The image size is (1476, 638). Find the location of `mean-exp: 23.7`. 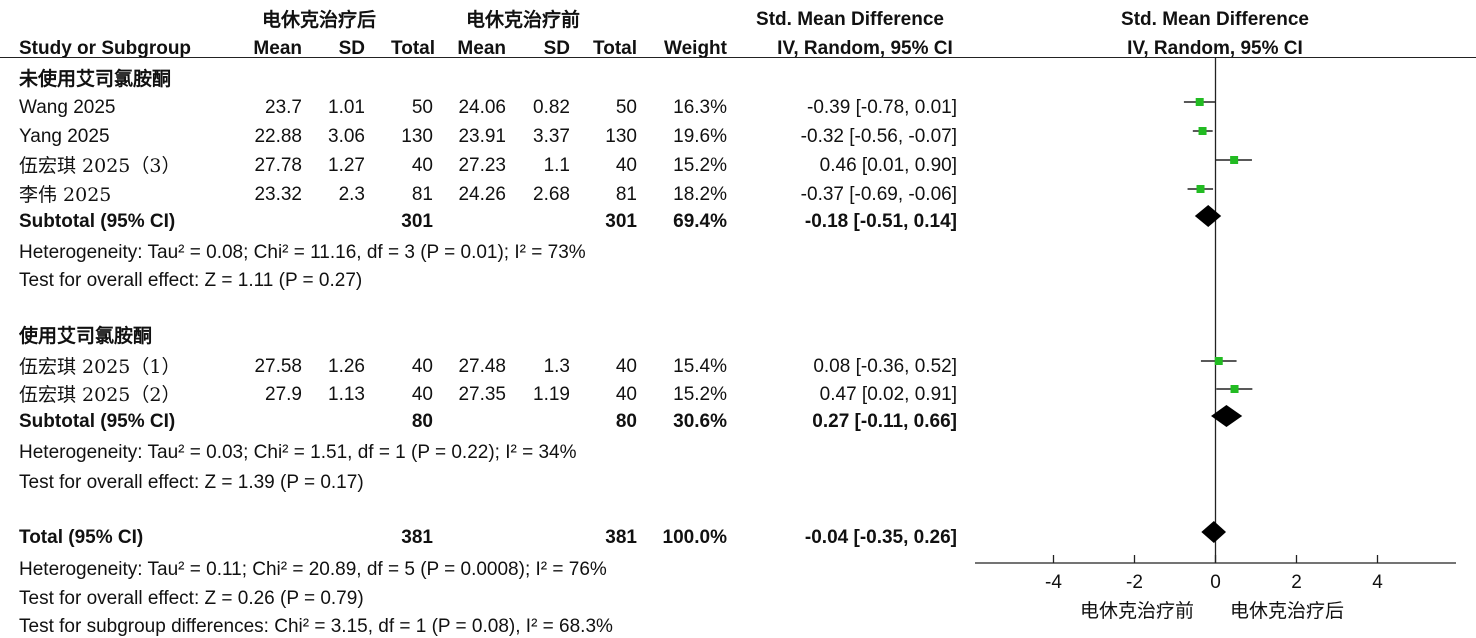

mean-exp: 23.7 is located at coordinates (283, 107).